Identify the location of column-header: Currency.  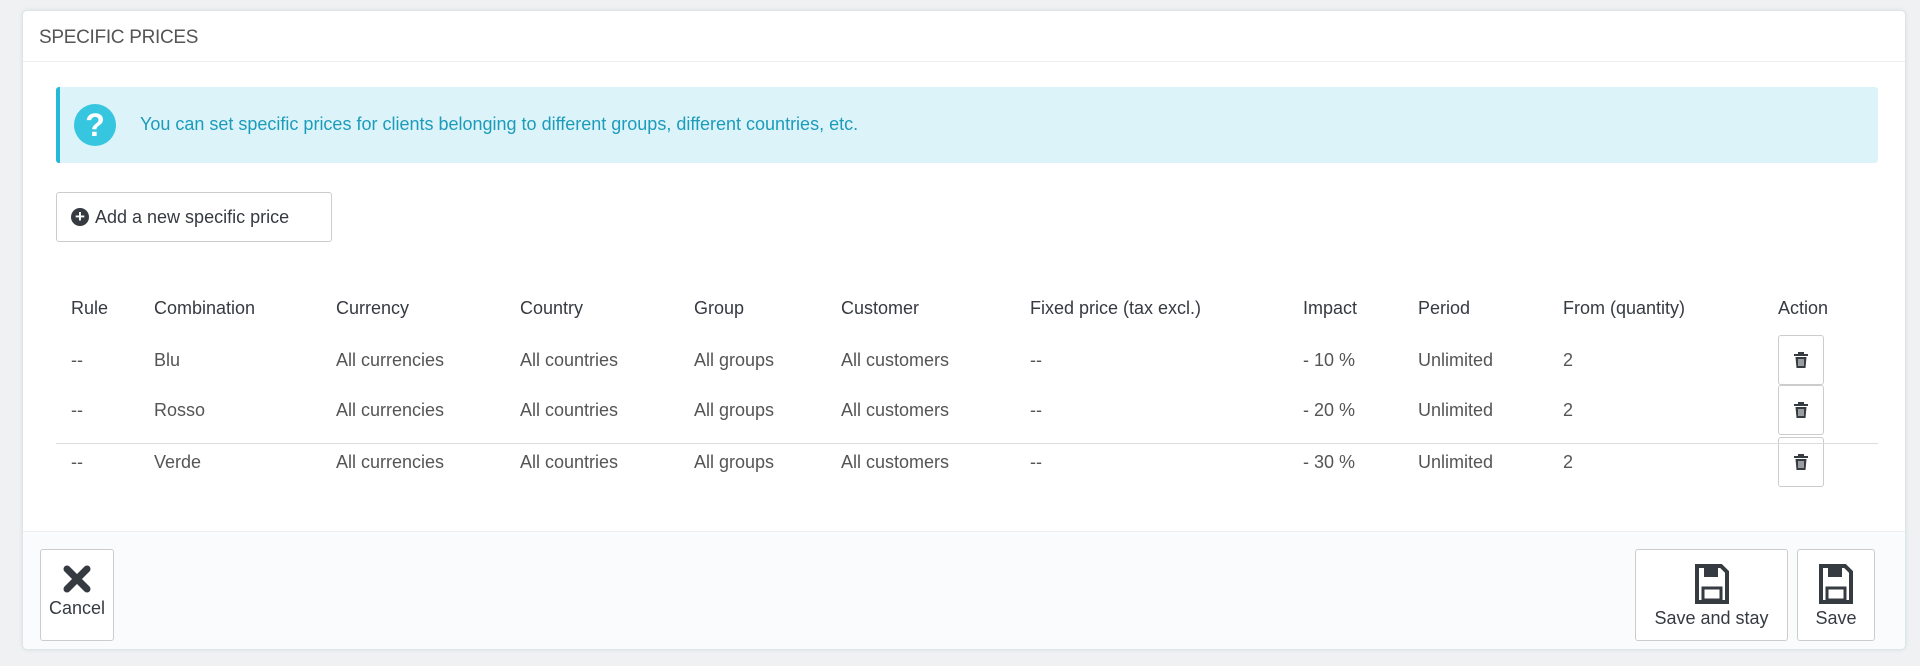
(373, 308).